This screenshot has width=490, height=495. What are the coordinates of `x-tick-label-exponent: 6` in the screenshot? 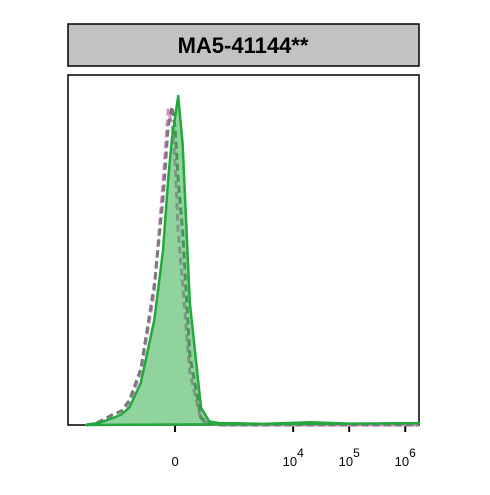 It's located at (412, 453).